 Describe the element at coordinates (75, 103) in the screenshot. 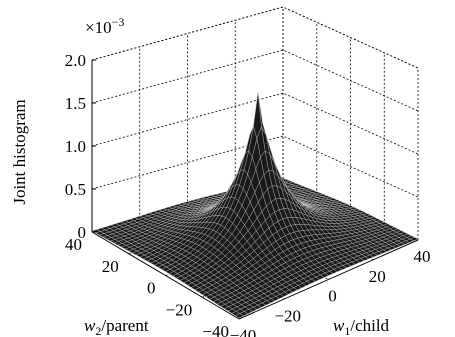

I see `z-tick-label: 1.5` at that location.